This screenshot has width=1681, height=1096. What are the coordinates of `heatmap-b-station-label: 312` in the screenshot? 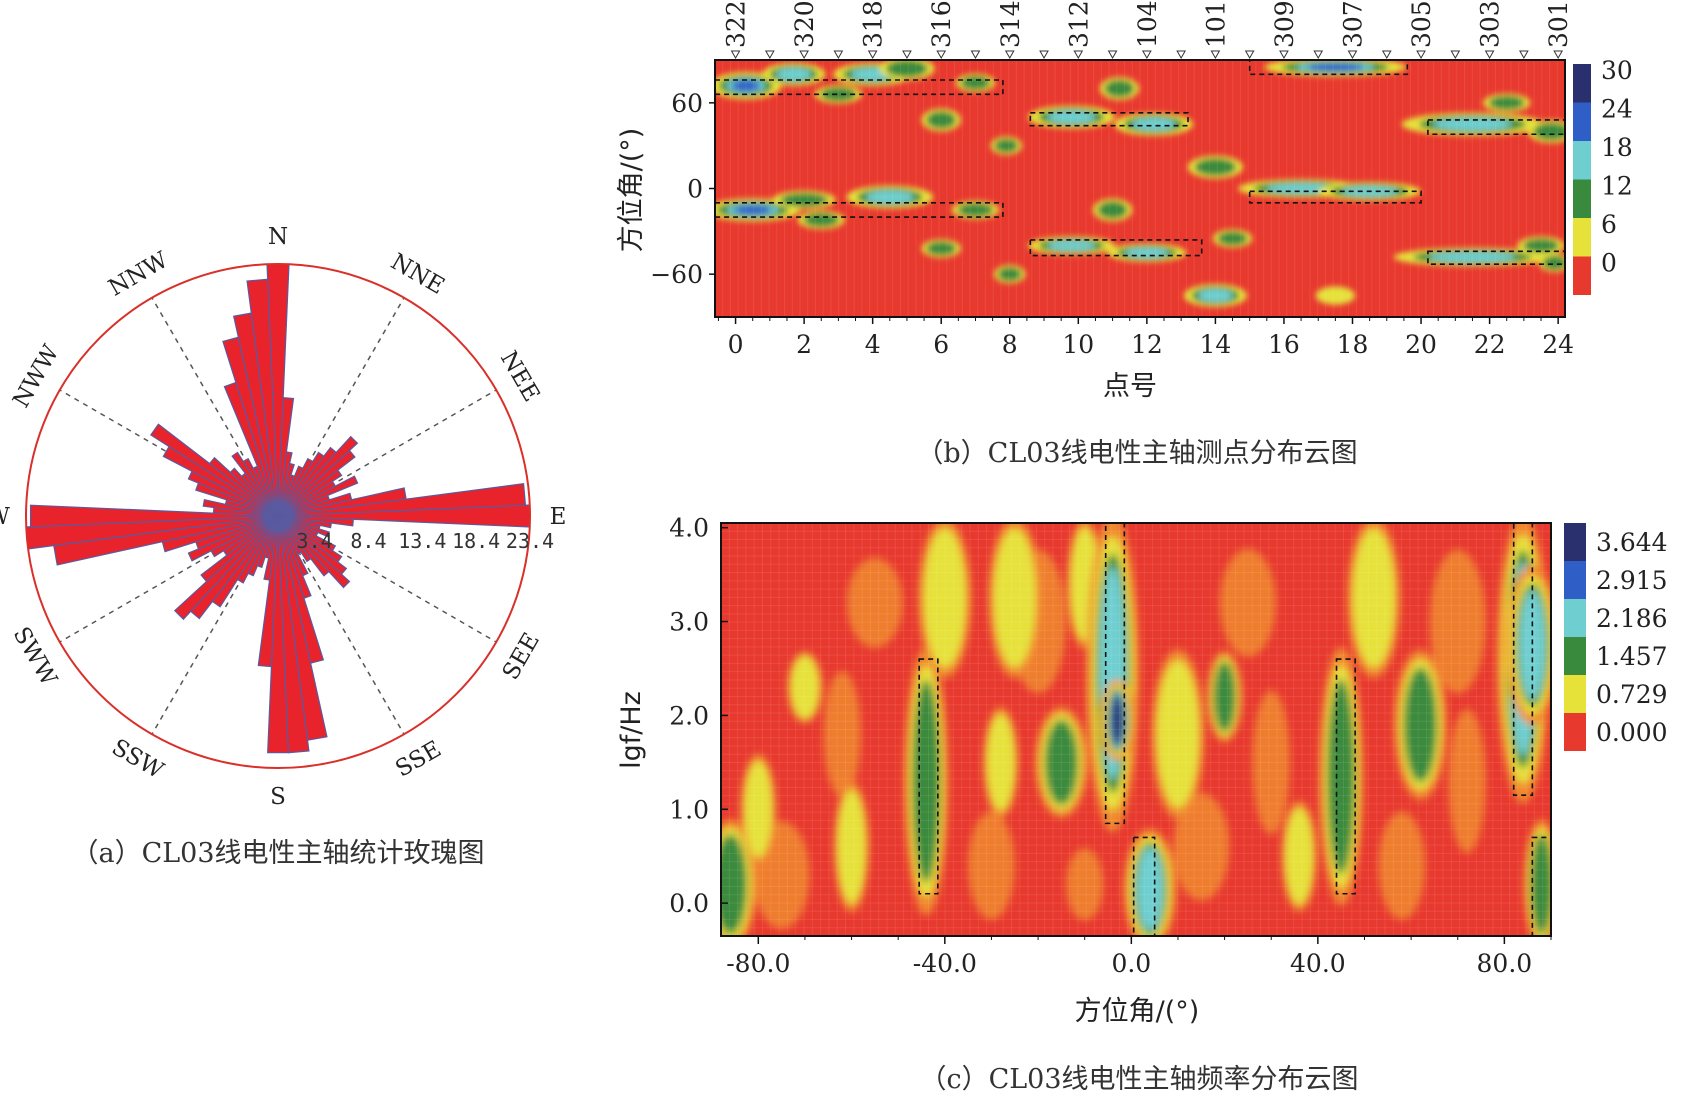 It's located at (1078, 24).